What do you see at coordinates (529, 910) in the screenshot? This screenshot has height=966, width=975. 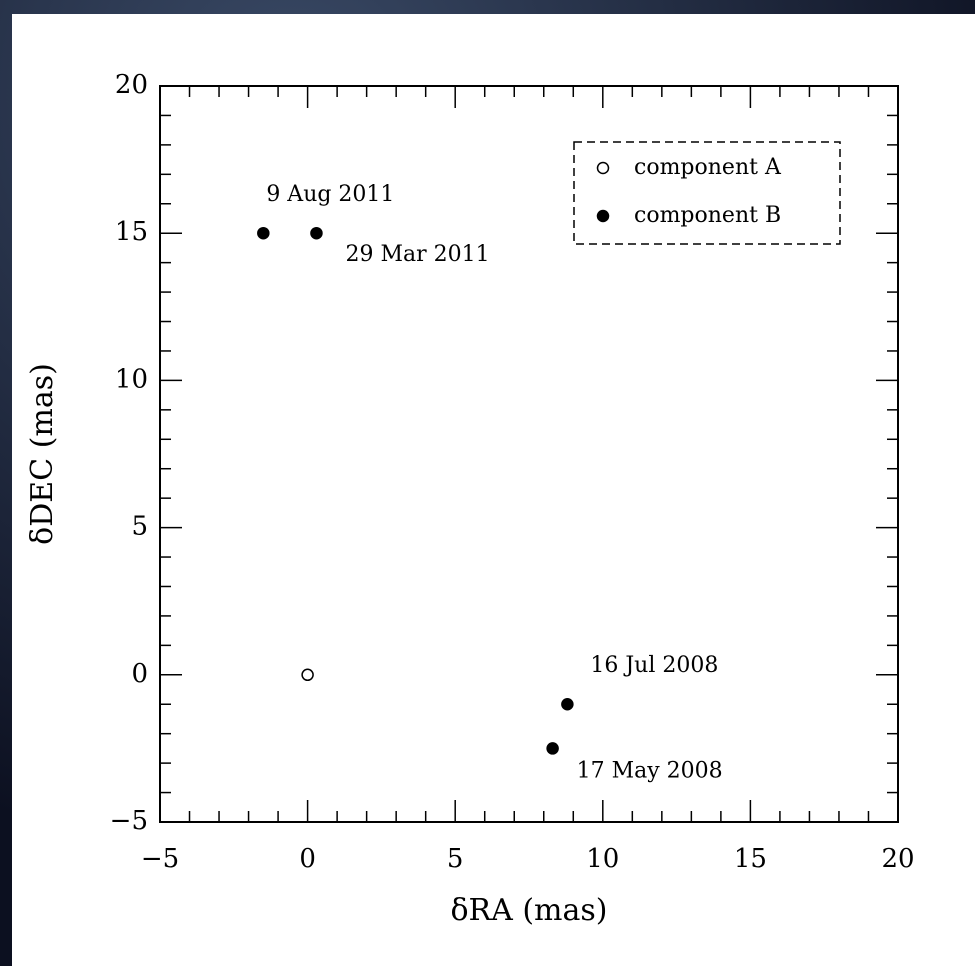 I see `x-axis-label: δRA (mas)` at bounding box center [529, 910].